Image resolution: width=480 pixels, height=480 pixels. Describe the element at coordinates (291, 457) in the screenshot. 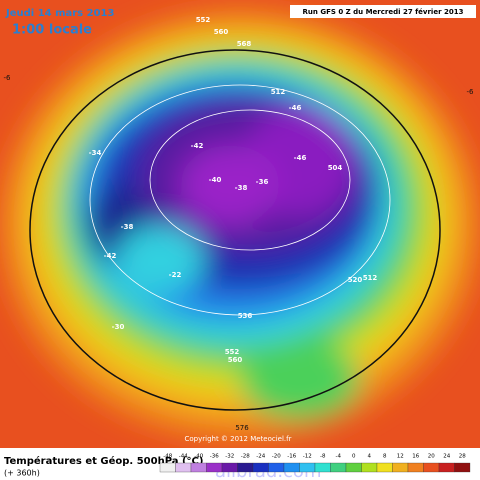

I see `scale-label: -16` at that location.